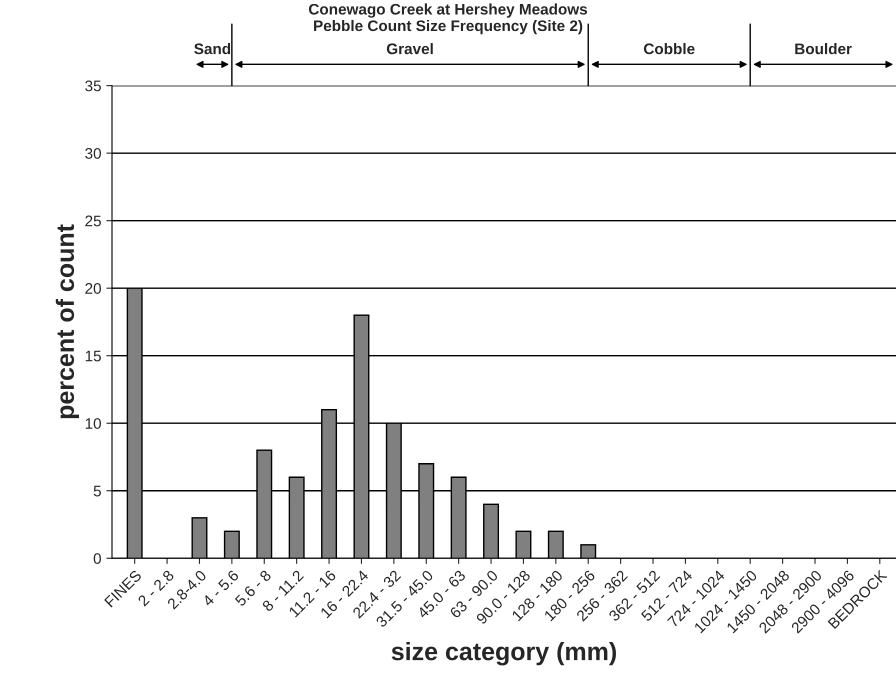  What do you see at coordinates (409, 48) in the screenshot?
I see `text: Gravel` at bounding box center [409, 48].